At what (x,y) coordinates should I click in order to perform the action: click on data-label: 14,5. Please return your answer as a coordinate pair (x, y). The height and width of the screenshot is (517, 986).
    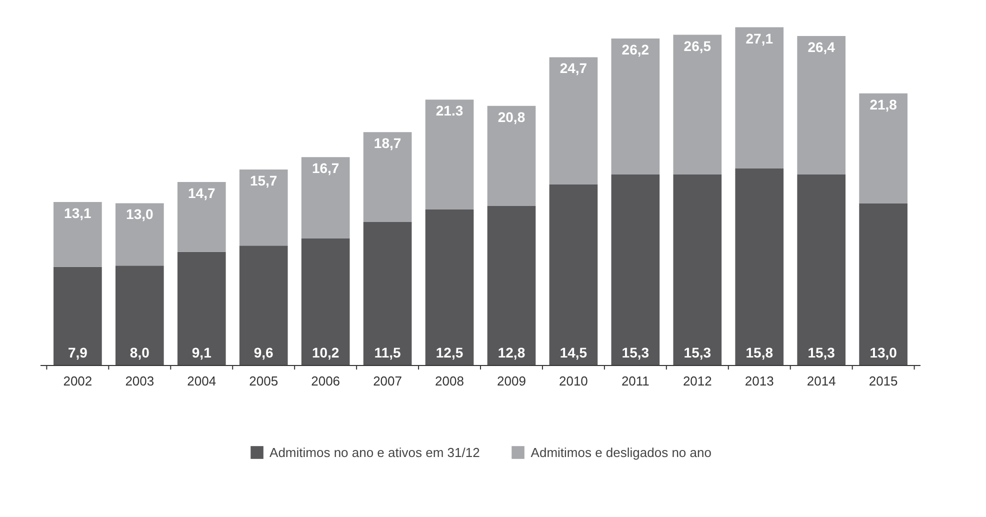
    Looking at the image, I should click on (574, 352).